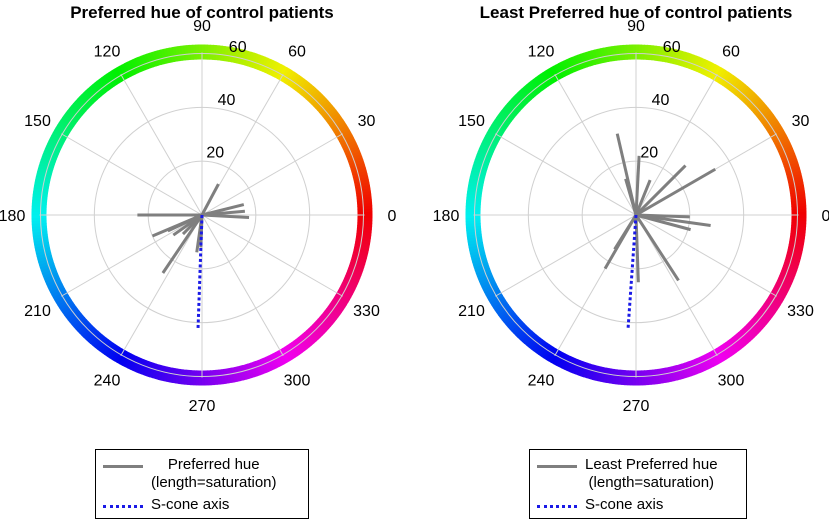 This screenshot has height=521, width=829. Describe the element at coordinates (213, 464) in the screenshot. I see `legend-label: Preferred hue` at that location.